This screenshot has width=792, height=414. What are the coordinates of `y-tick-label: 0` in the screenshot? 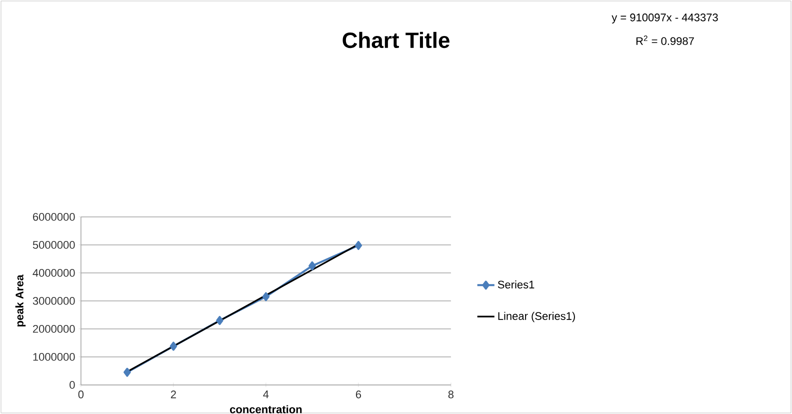 It's located at (72, 384).